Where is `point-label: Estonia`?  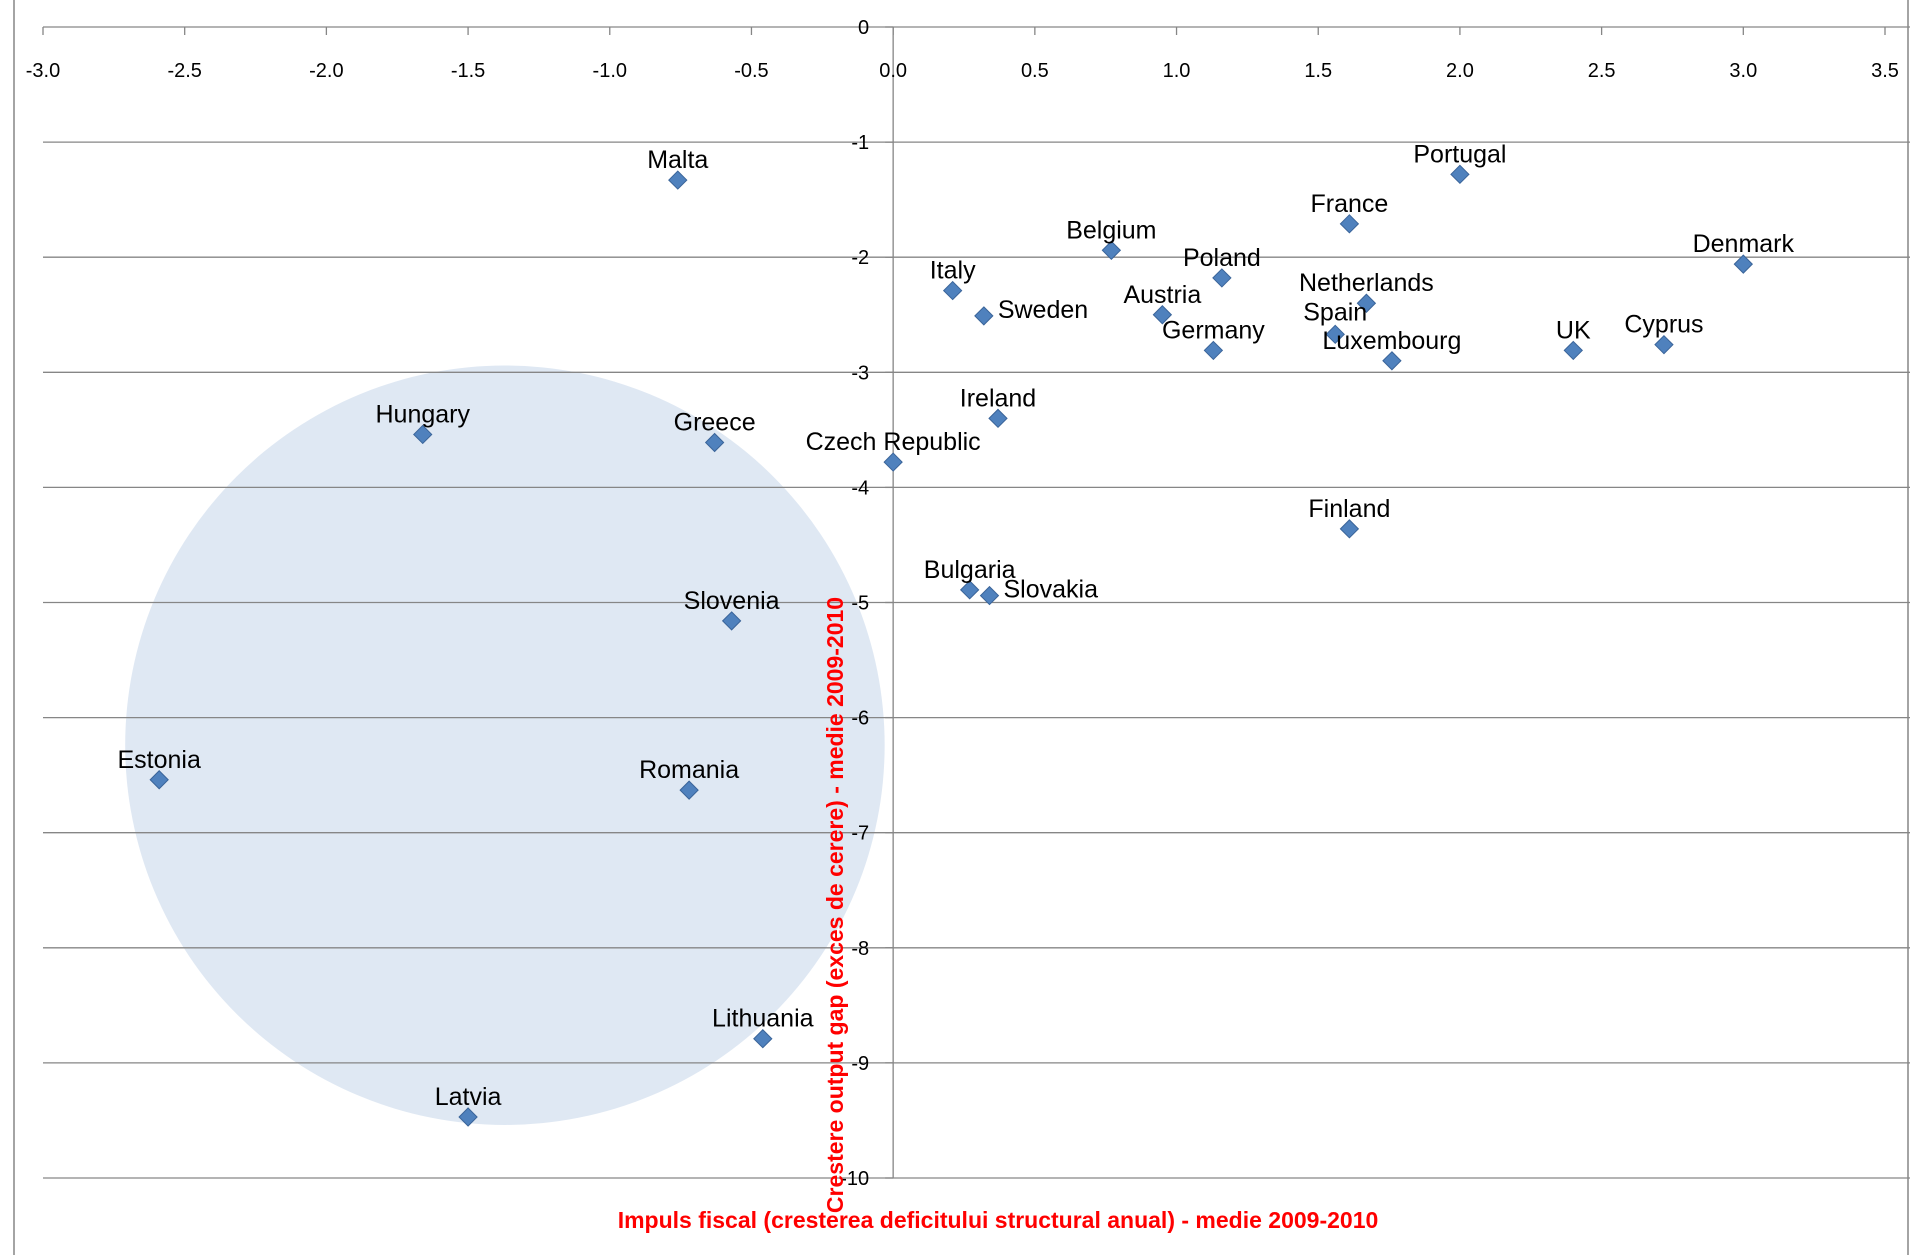
point-label: Estonia is located at coordinates (158, 760).